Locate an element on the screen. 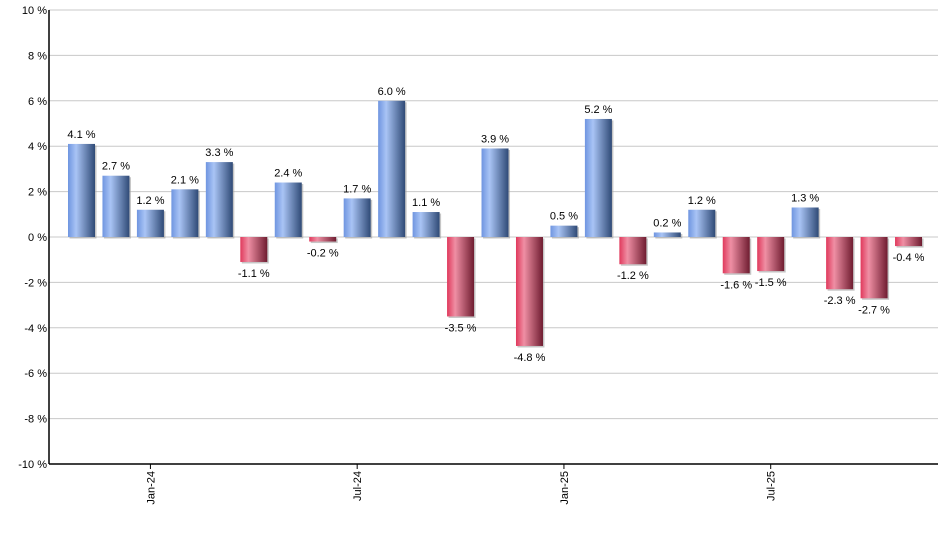  y-tick-label: 4 % is located at coordinates (37, 147).